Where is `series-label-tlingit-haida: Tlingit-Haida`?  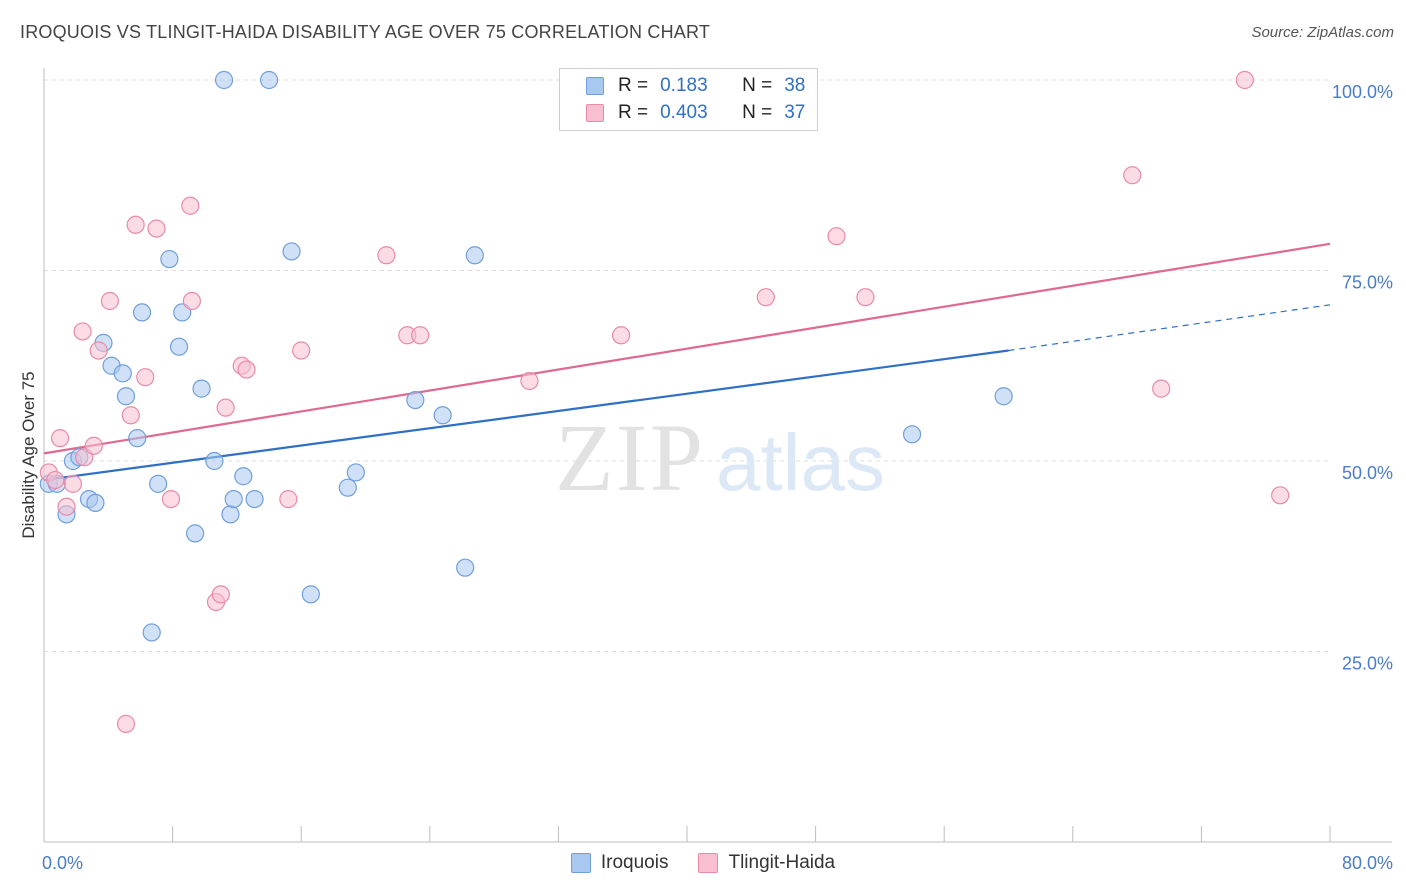
series-label-tlingit-haida: Tlingit-Haida is located at coordinates (782, 862).